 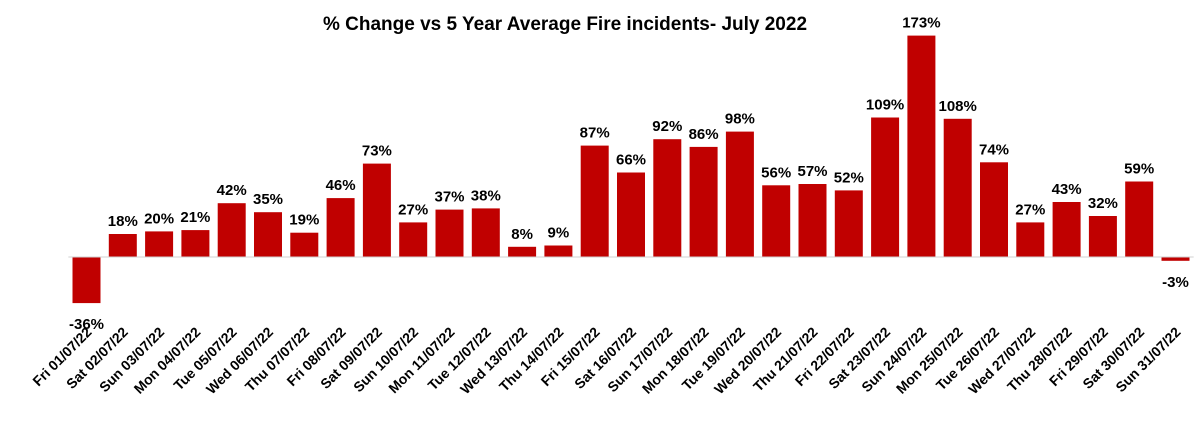 What do you see at coordinates (958, 106) in the screenshot?
I see `data-label-25: 108%` at bounding box center [958, 106].